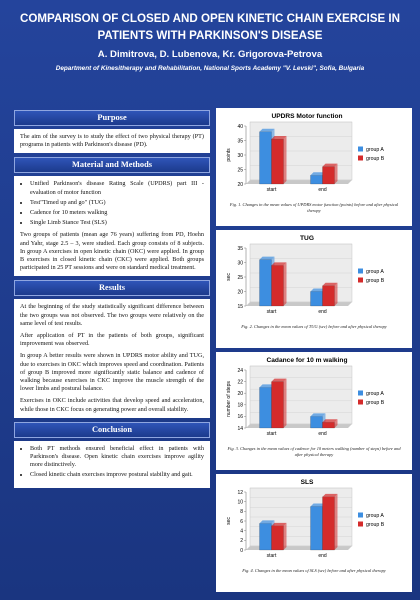 The width and height of the screenshot is (420, 600). Describe the element at coordinates (240, 292) in the screenshot. I see `y-tick-label: 20` at that location.